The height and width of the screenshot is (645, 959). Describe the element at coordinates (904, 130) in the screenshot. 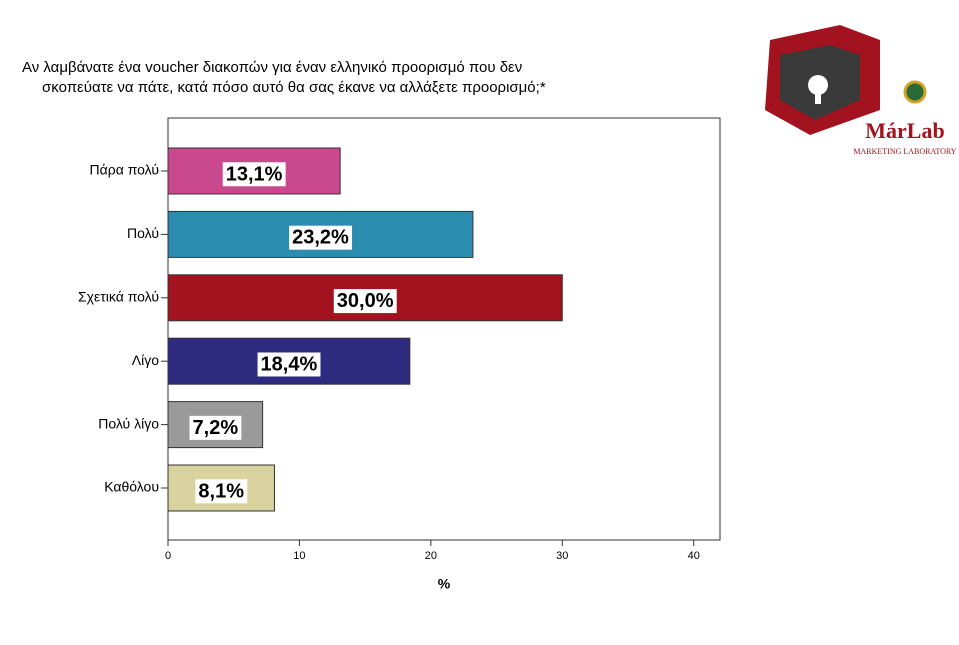

I see `logo-name: MárLab` at that location.